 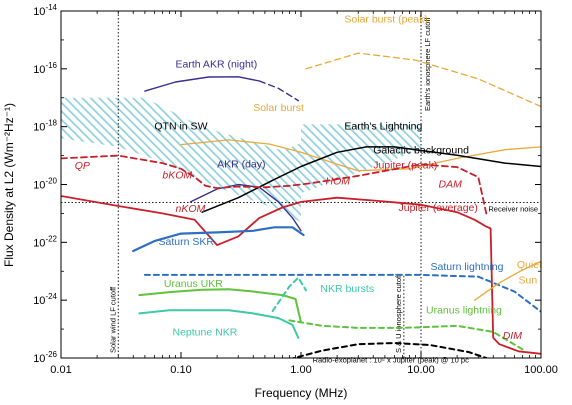 I want to click on y-tick-label: 10-22, so click(x=45, y=241).